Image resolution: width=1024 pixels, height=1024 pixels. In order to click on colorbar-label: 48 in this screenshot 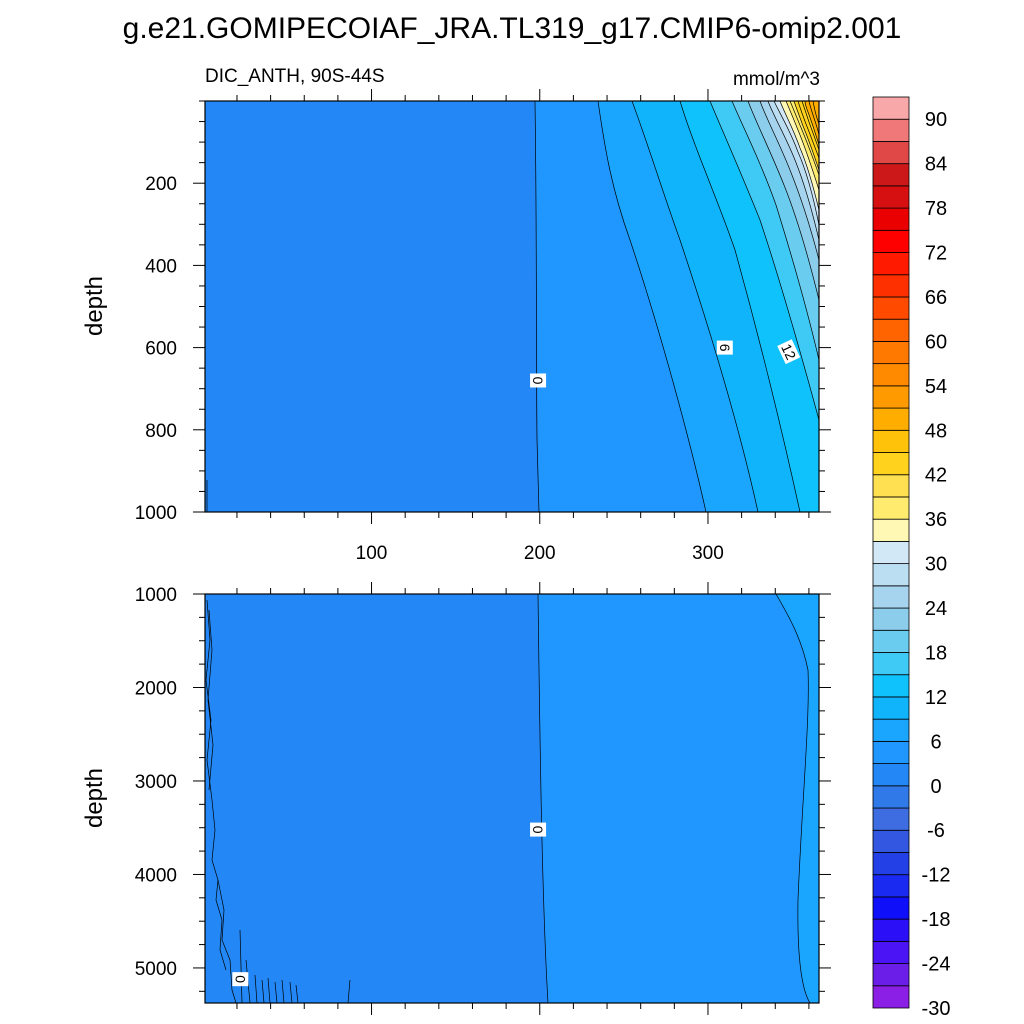, I will do `click(936, 431)`.